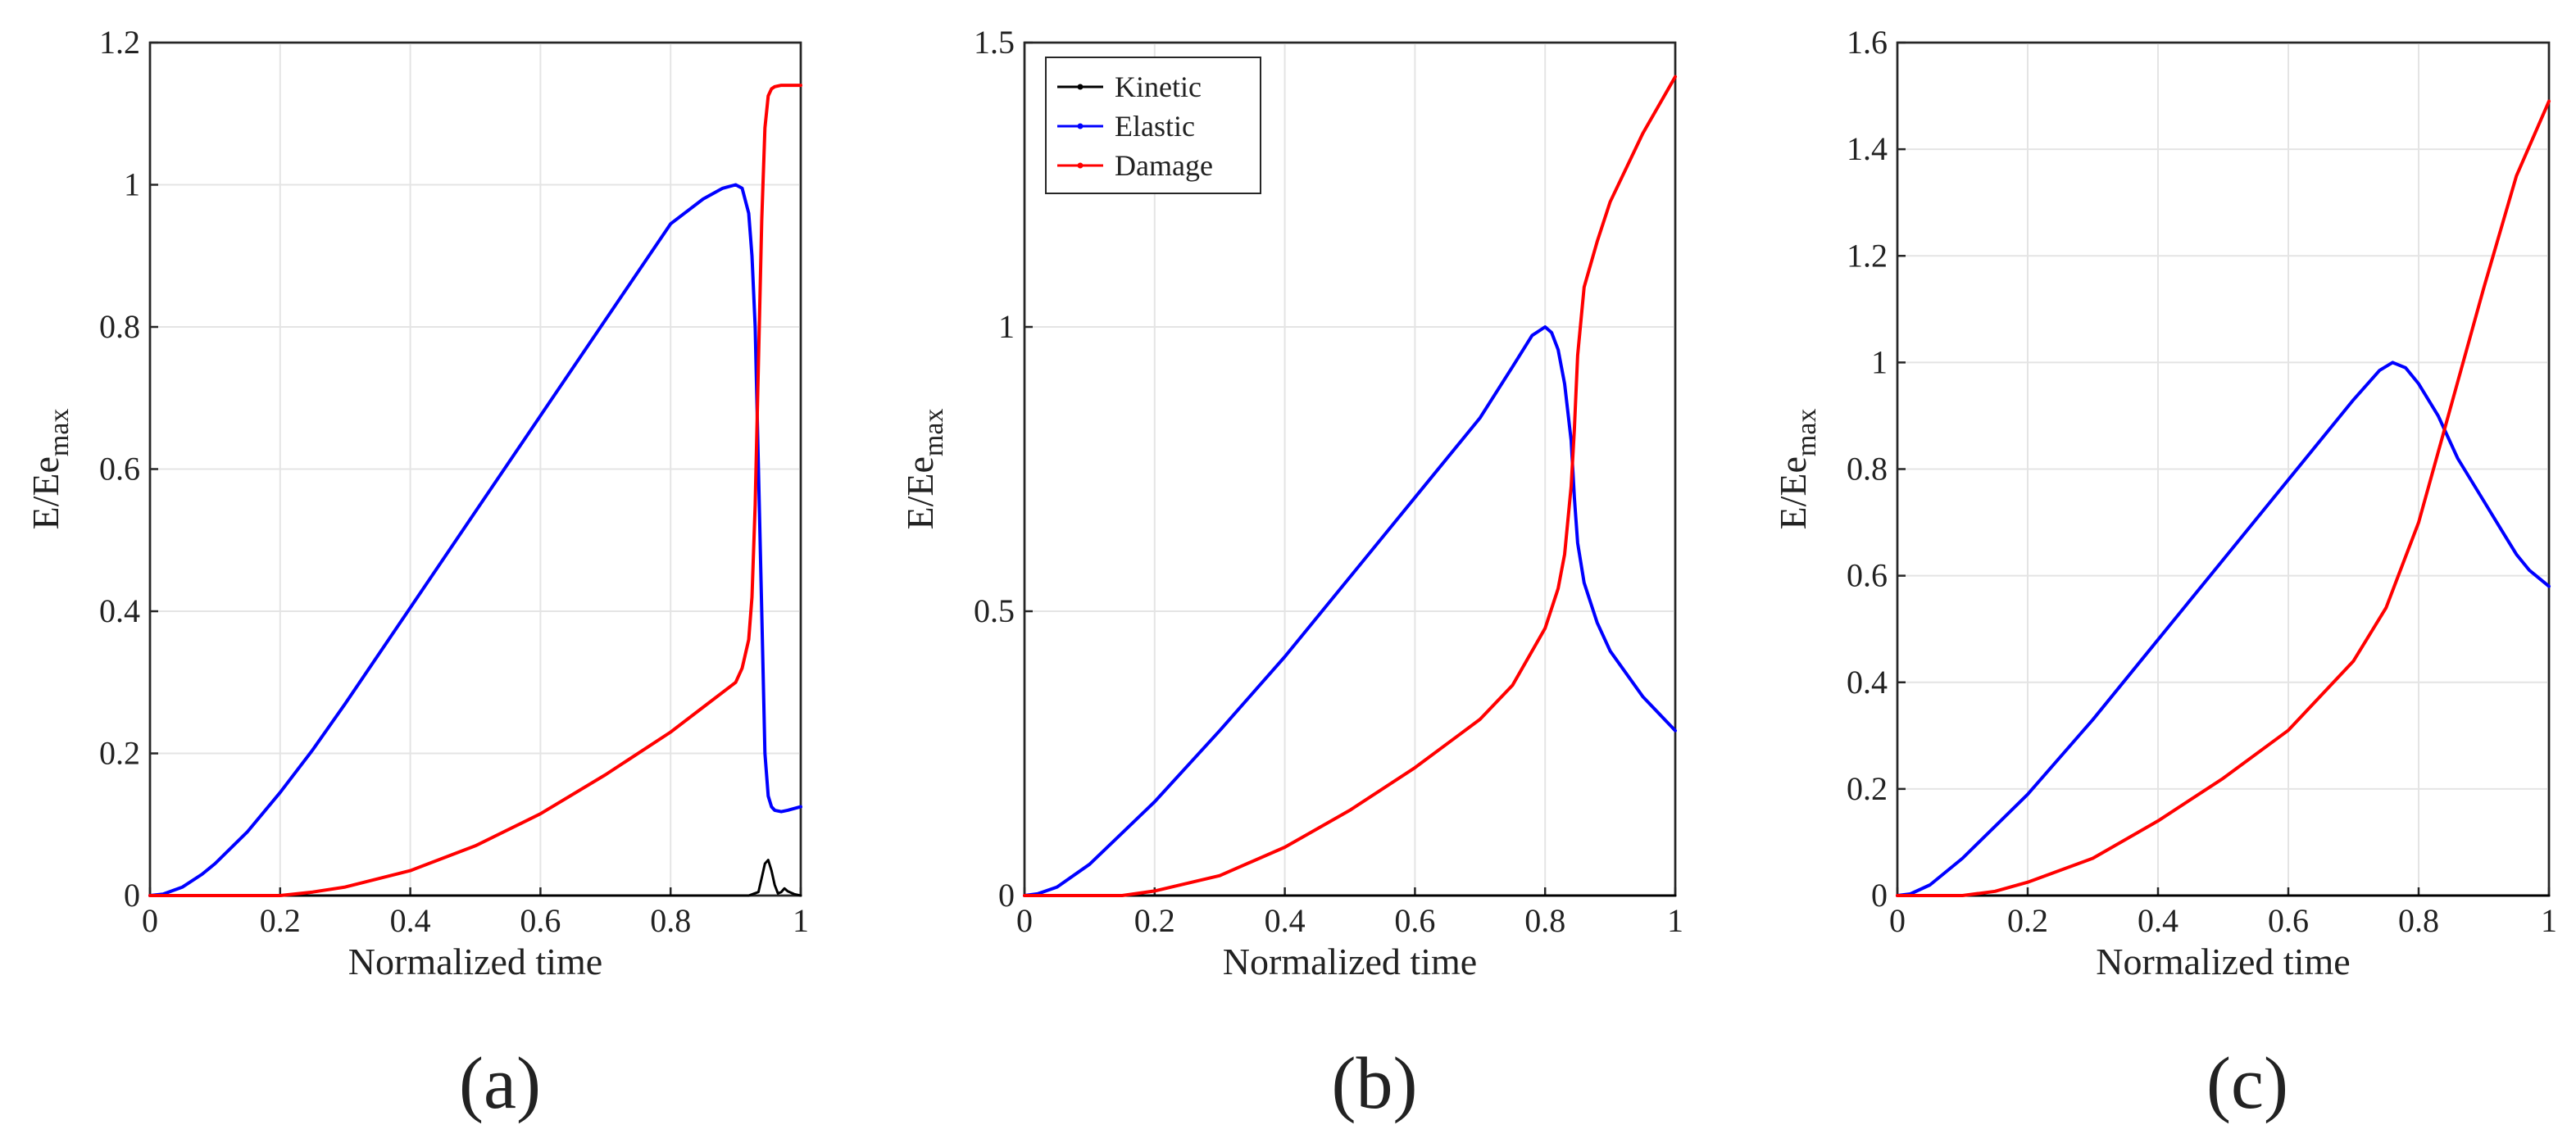 The height and width of the screenshot is (1143, 2576). I want to click on legend: Kinetic Elastic Damage, so click(1153, 126).